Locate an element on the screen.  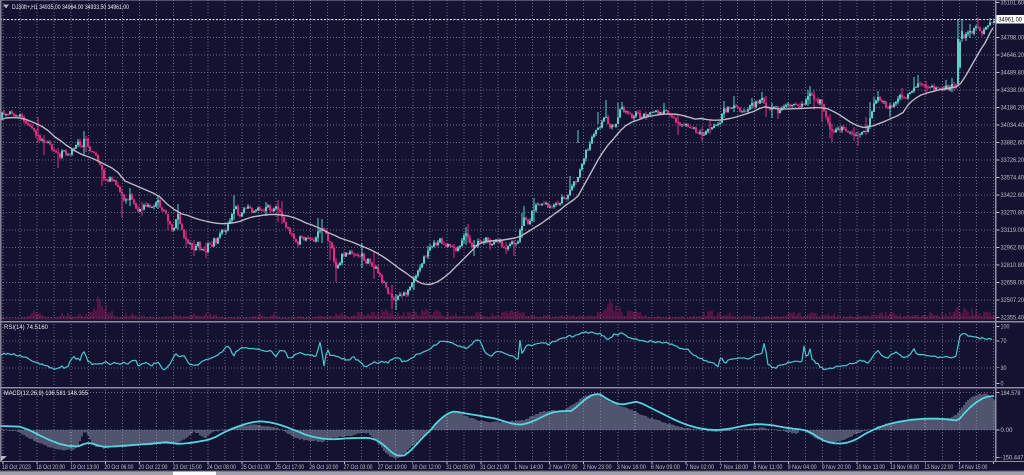
svg-text: 34034.40 is located at coordinates (1012, 125).